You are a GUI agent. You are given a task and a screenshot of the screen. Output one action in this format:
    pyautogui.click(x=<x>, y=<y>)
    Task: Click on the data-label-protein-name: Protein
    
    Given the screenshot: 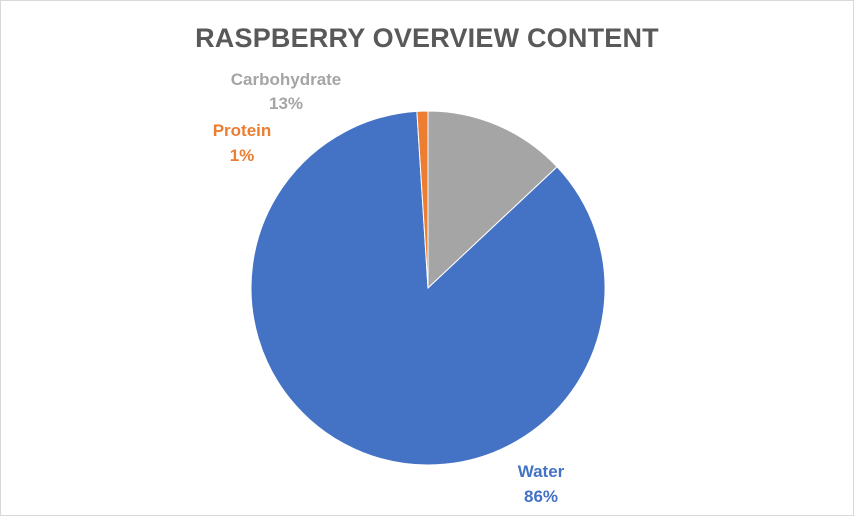 What is the action you would take?
    pyautogui.click(x=242, y=130)
    